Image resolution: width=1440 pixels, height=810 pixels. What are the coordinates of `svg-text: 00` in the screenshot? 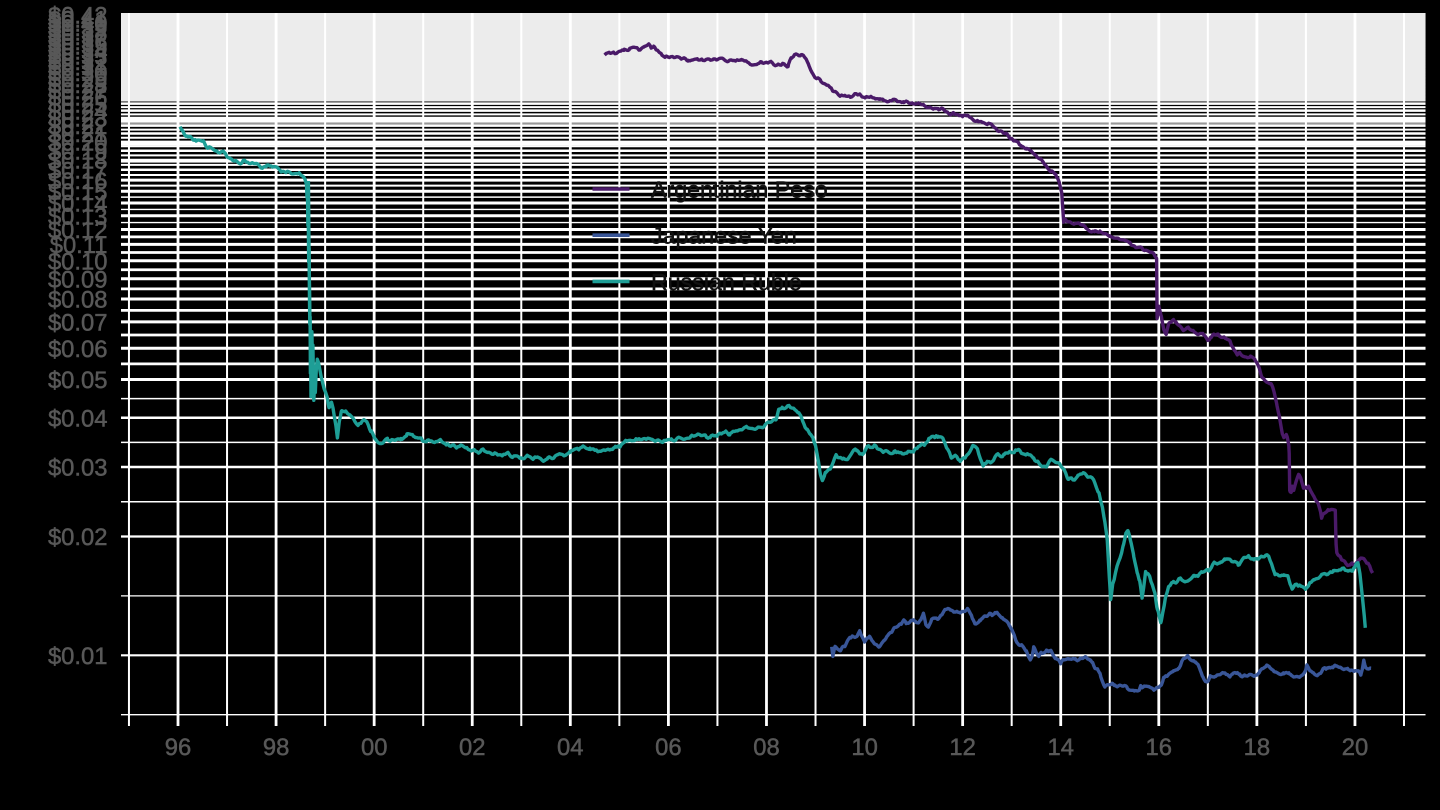 It's located at (374, 747).